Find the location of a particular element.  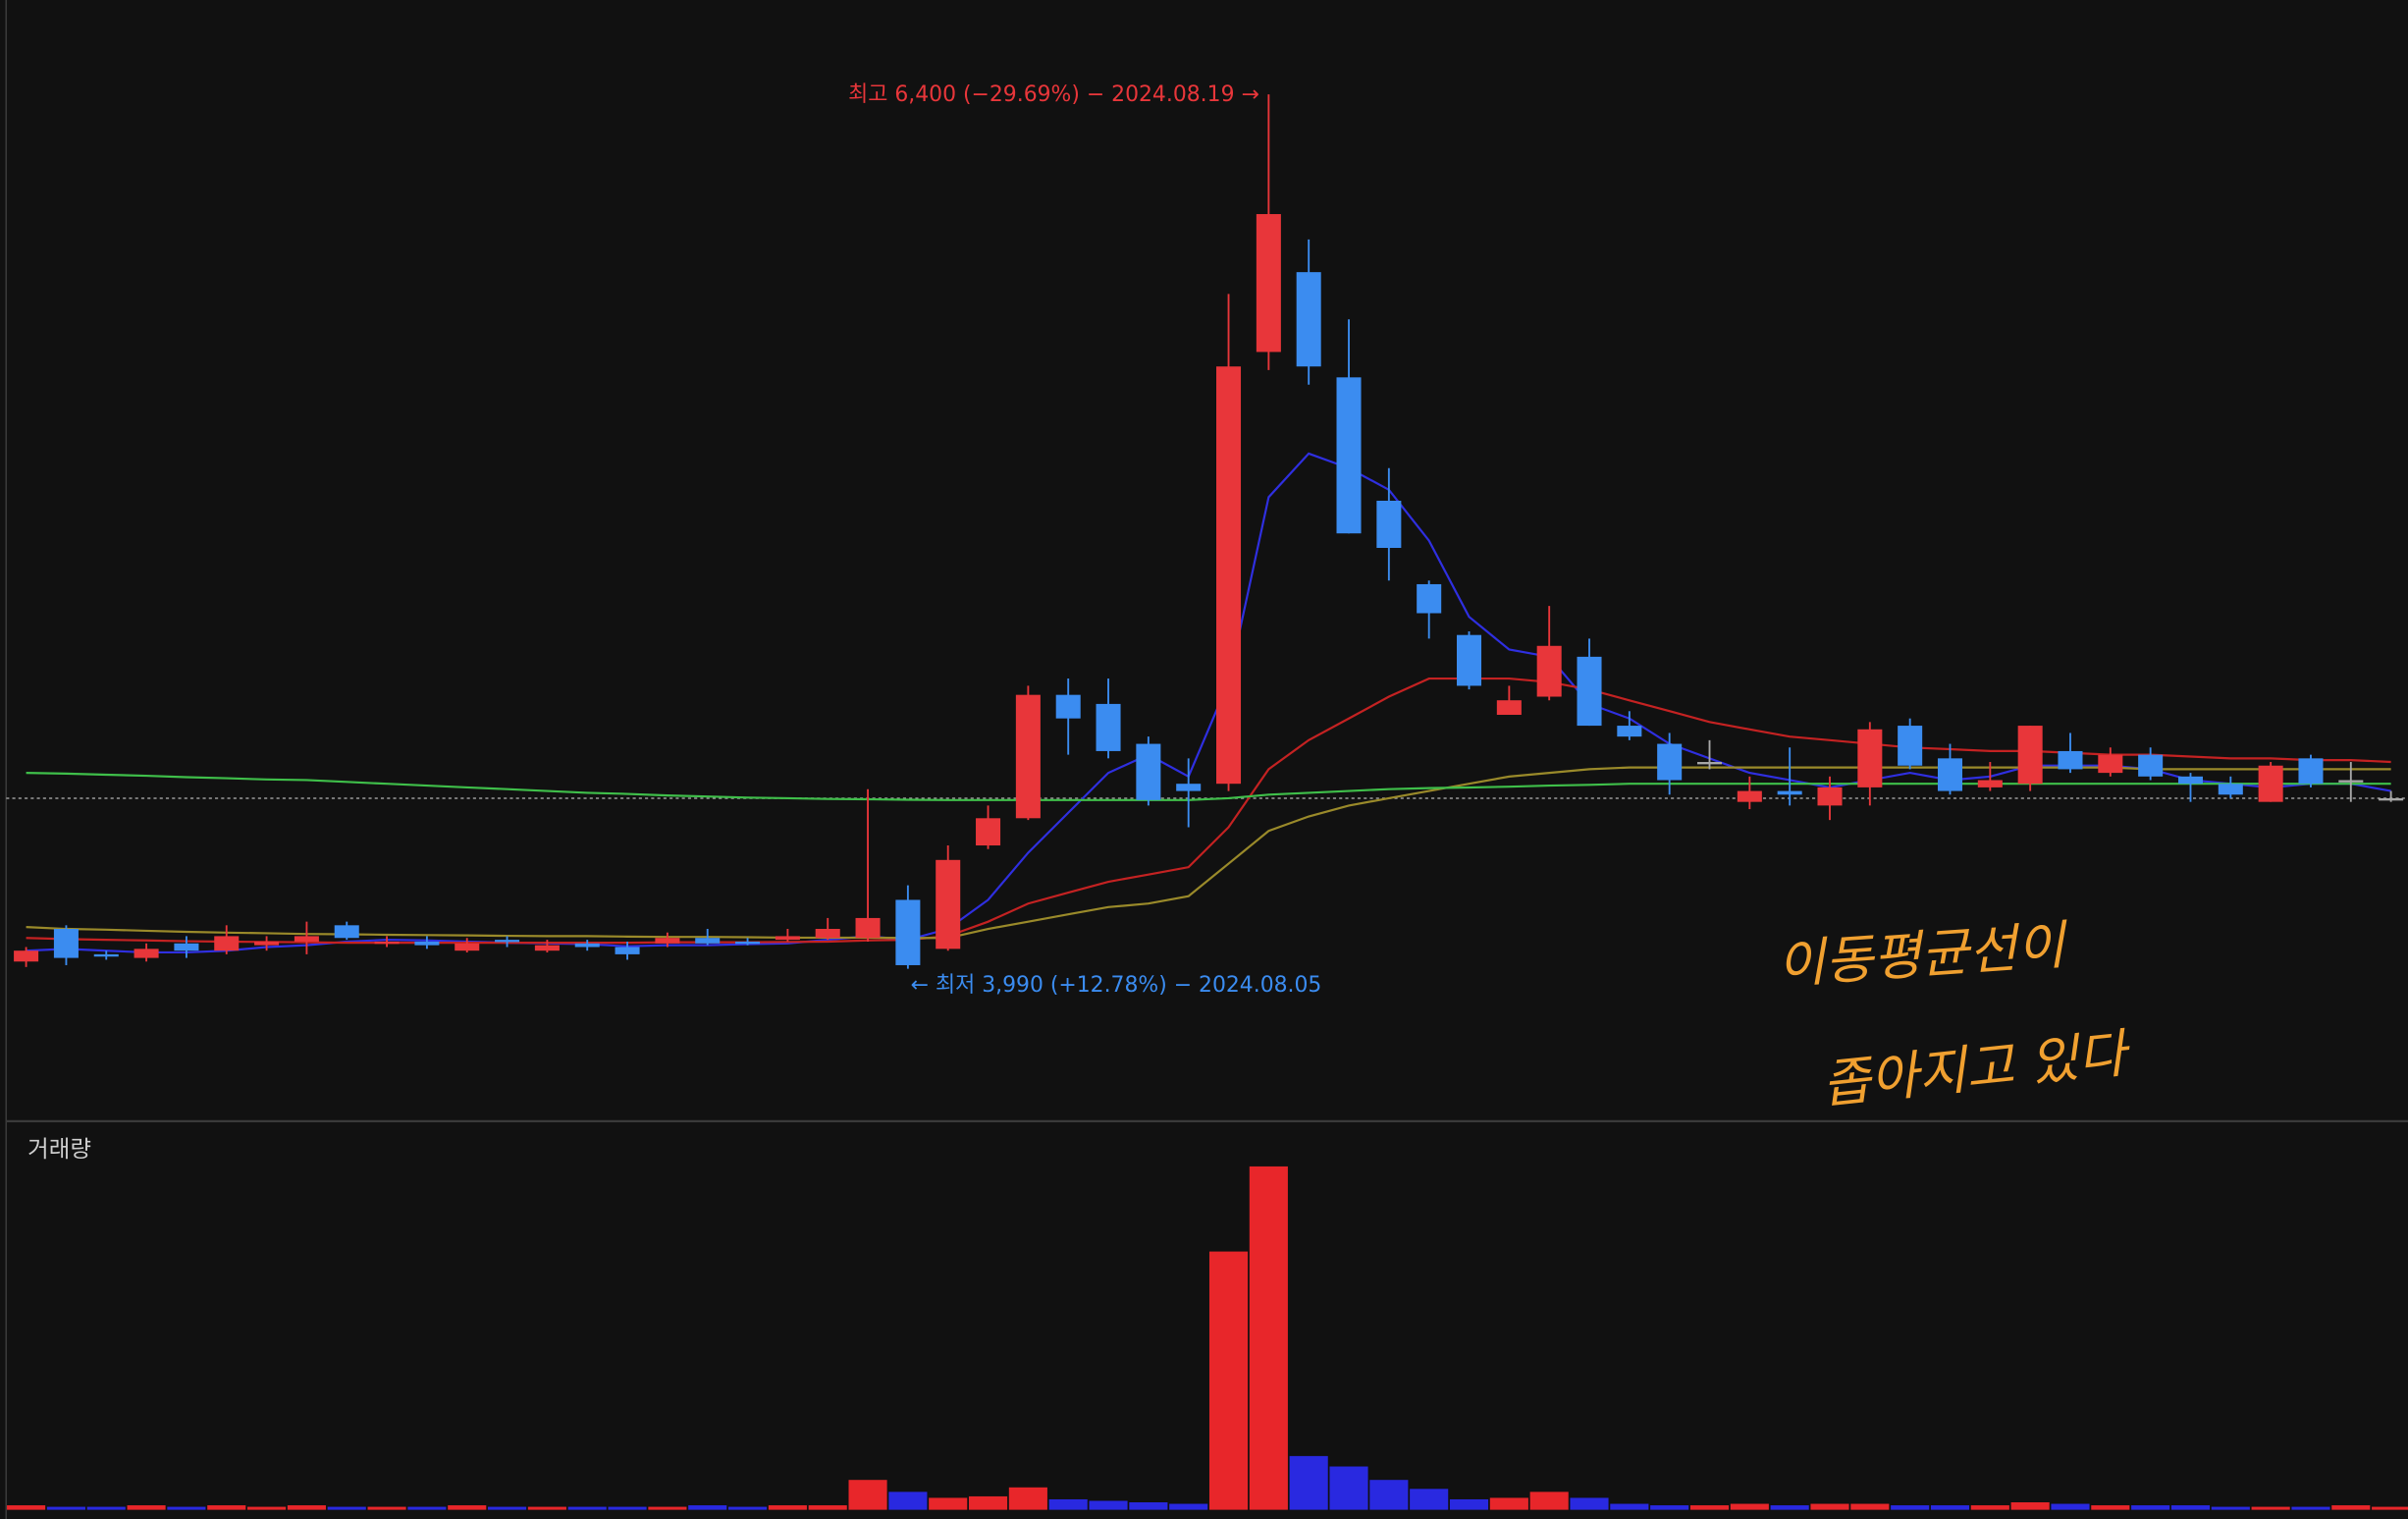

volume-label: 거래량 is located at coordinates (59, 1149).